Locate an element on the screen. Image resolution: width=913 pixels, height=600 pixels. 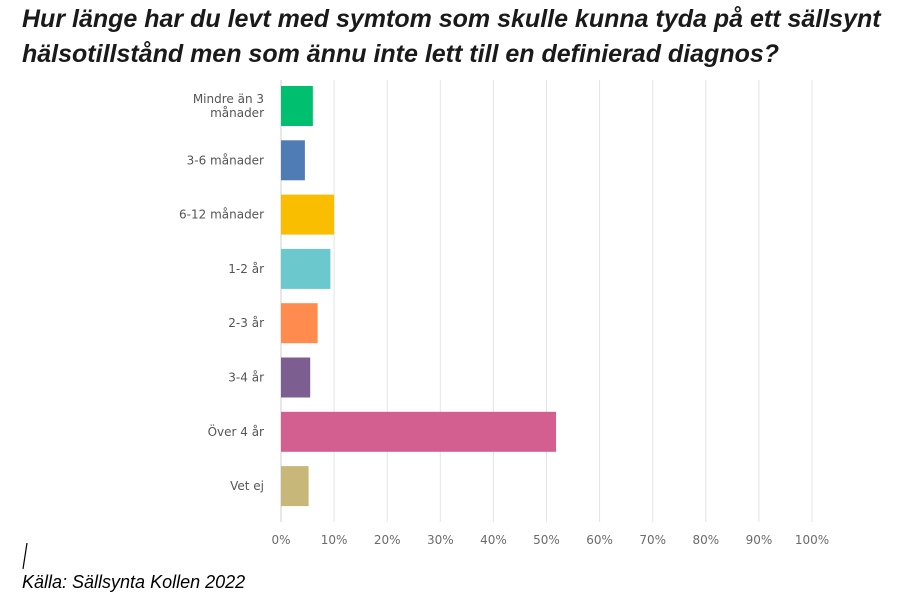
category-label: Över 4 år is located at coordinates (236, 431).